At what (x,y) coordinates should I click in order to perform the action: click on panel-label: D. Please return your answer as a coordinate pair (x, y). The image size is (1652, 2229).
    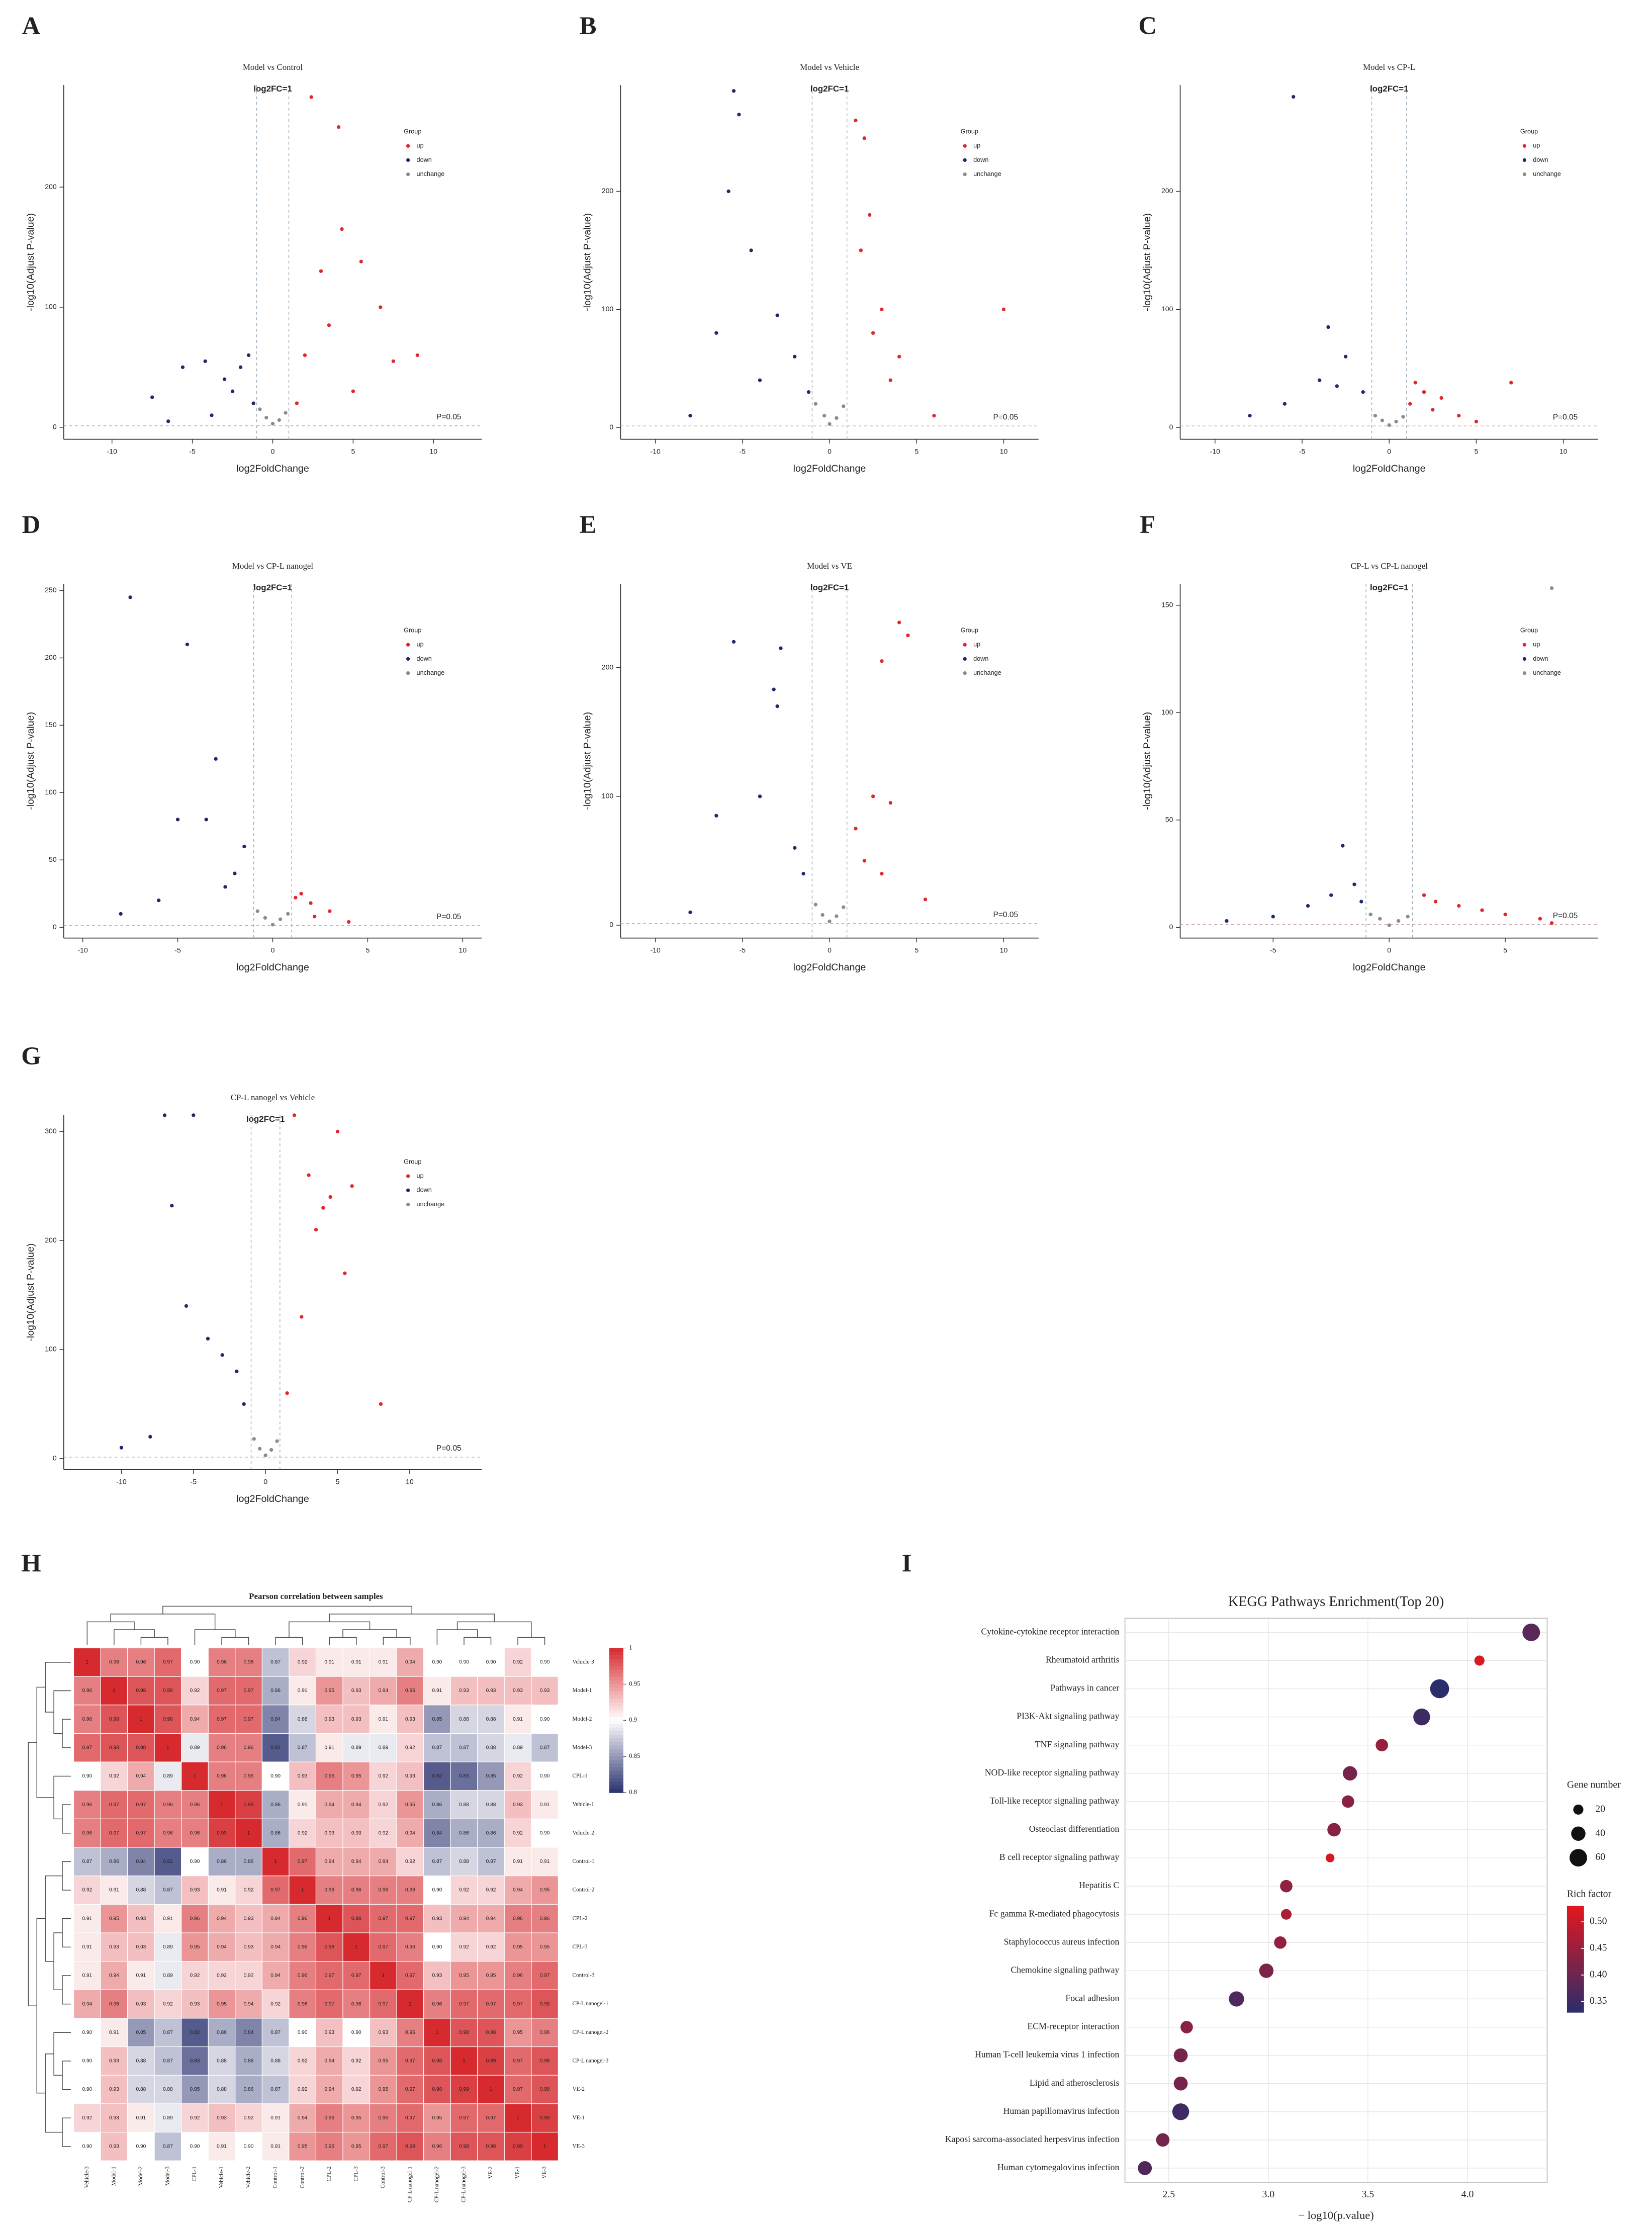
    Looking at the image, I should click on (31, 524).